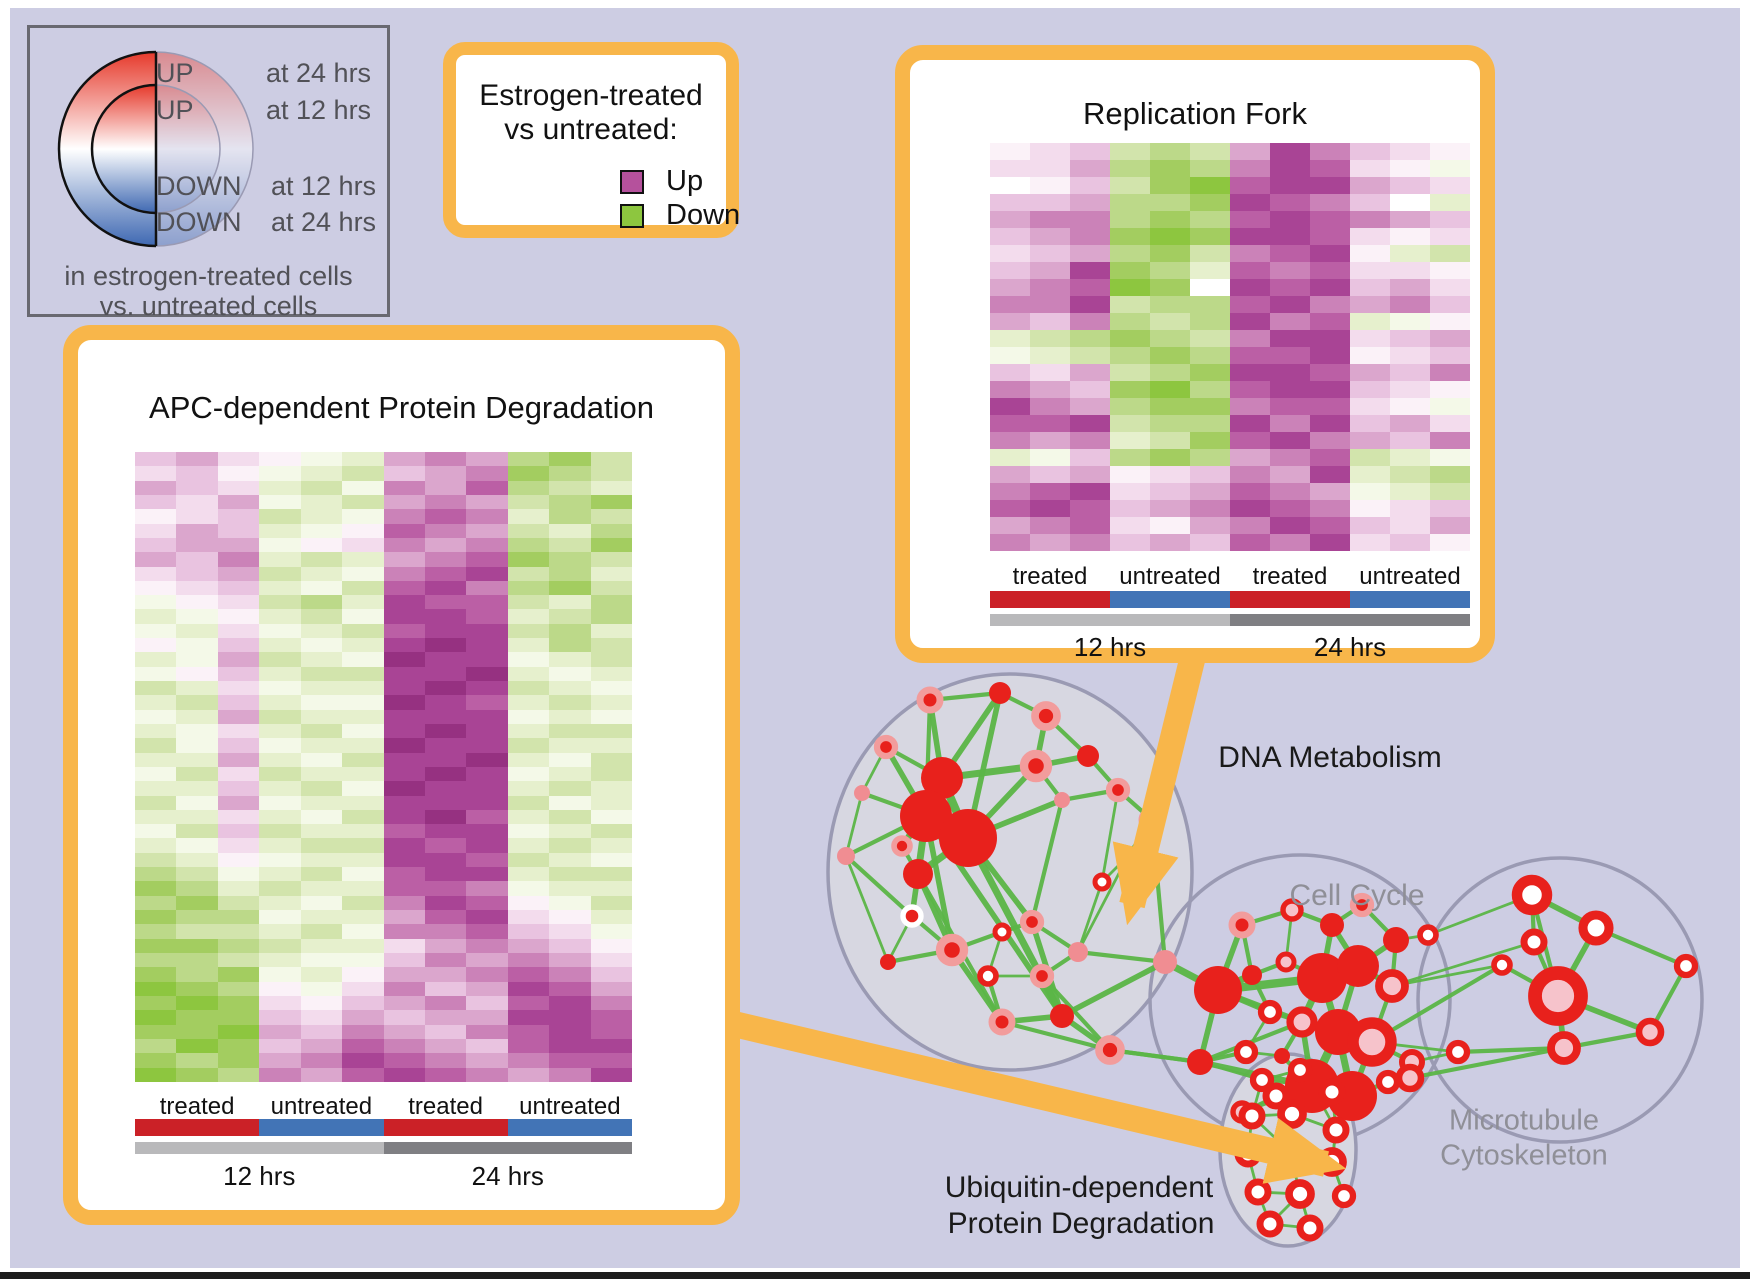 Image resolution: width=1750 pixels, height=1279 pixels. I want to click on ring-time-down-24: at 24 hrs, so click(324, 222).